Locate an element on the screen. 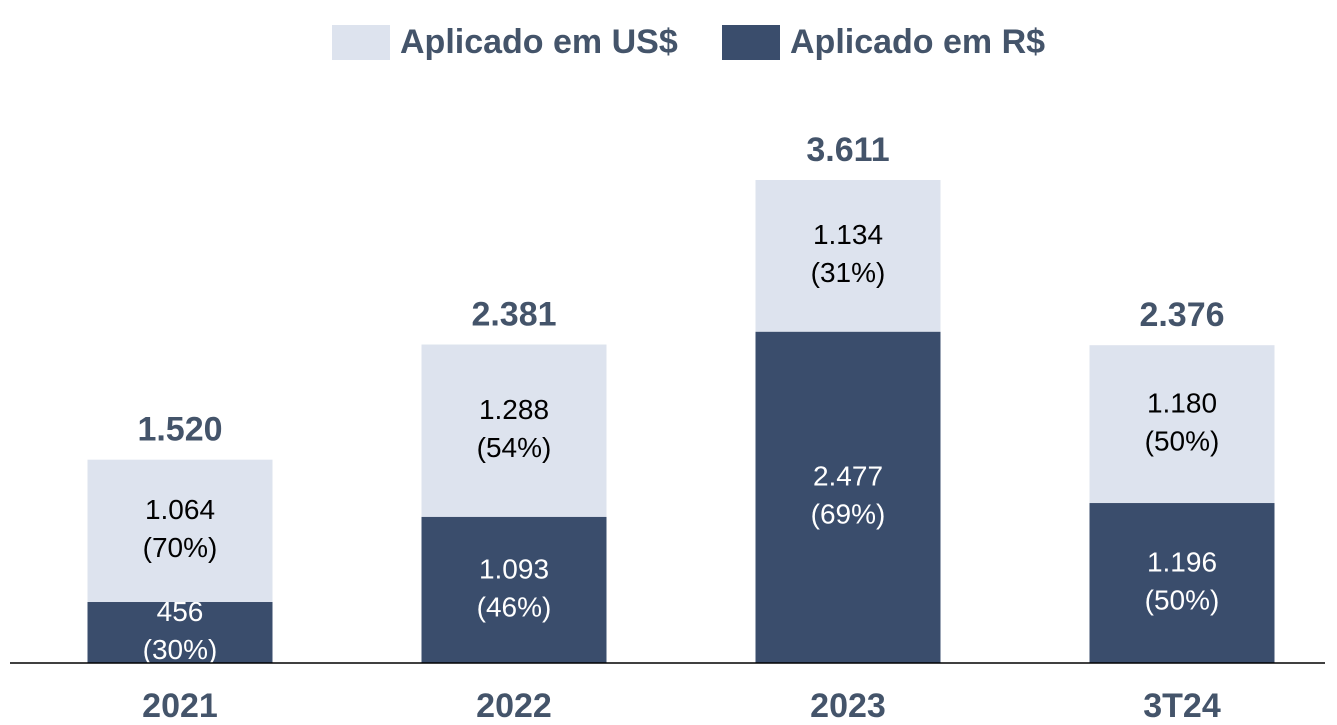  share-label: (31%) is located at coordinates (848, 272).